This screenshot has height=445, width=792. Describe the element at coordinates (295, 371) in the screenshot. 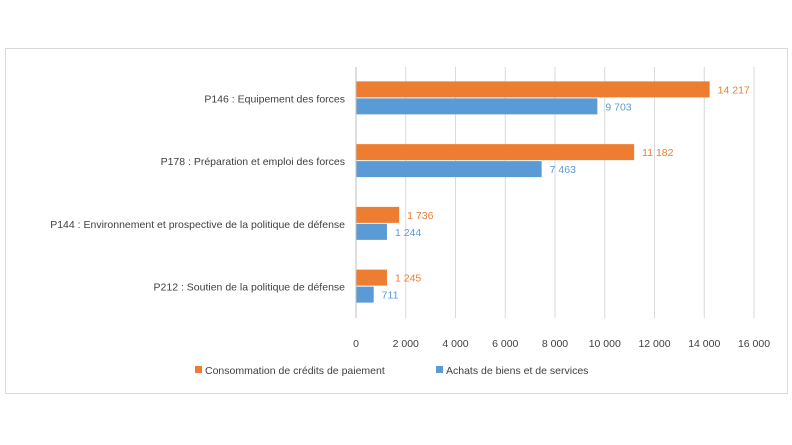

I see `legend-label: Consommation de crédits de paiement` at that location.